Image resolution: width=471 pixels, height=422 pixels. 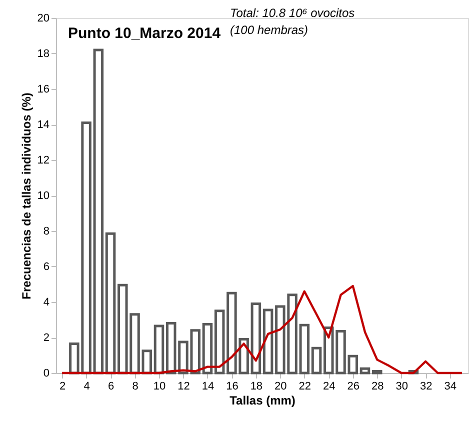 I want to click on x-axis-title: Tallas (mm), so click(x=263, y=401).